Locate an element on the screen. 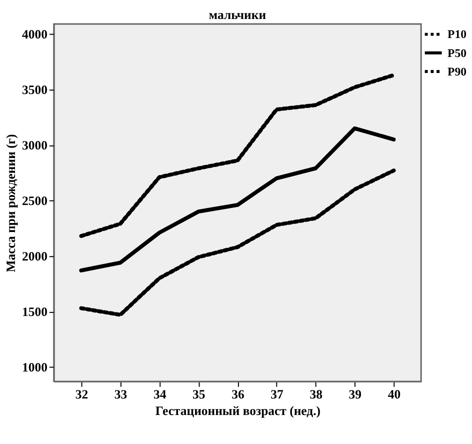  legend-label: P90 is located at coordinates (457, 71).